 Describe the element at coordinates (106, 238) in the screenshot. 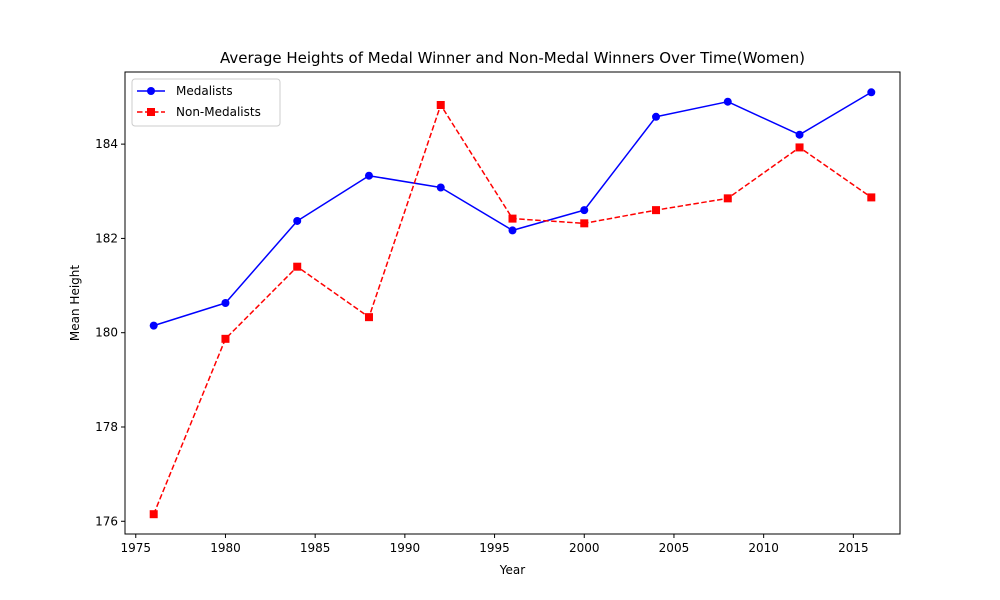

I see `y-tick-label: 182` at that location.